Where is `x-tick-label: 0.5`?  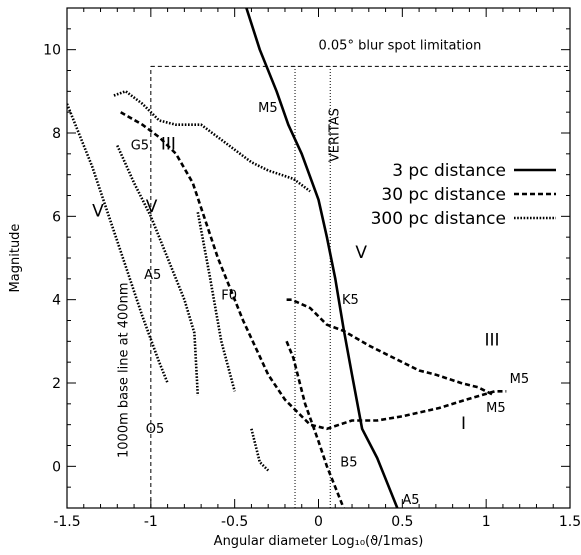 x-tick-label: 0.5 is located at coordinates (402, 522).